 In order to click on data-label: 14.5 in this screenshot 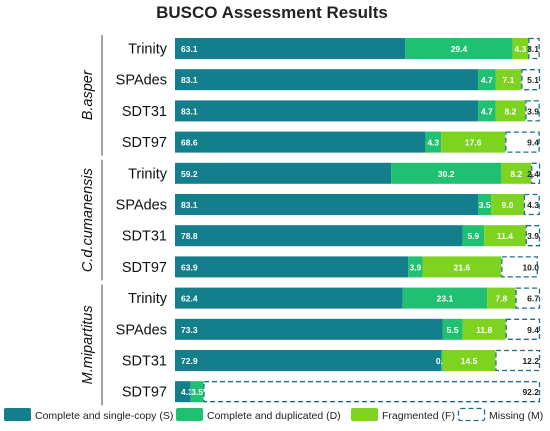, I will do `click(469, 361)`.